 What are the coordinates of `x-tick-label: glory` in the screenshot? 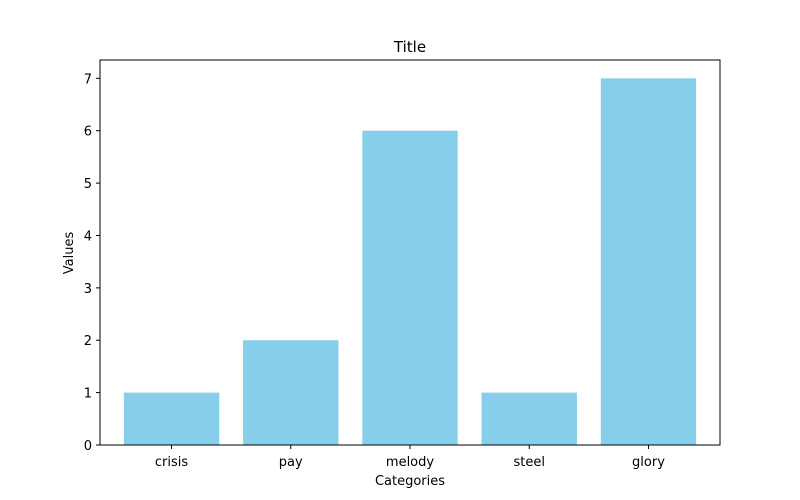 It's located at (648, 462).